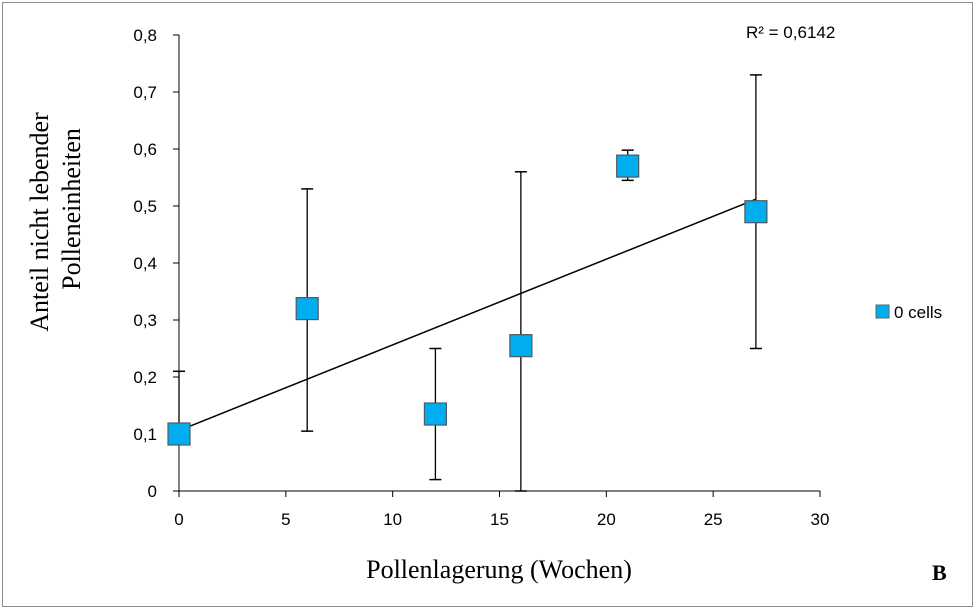 This screenshot has height=611, width=977. Describe the element at coordinates (918, 312) in the screenshot. I see `legend-label: 0 cells` at that location.